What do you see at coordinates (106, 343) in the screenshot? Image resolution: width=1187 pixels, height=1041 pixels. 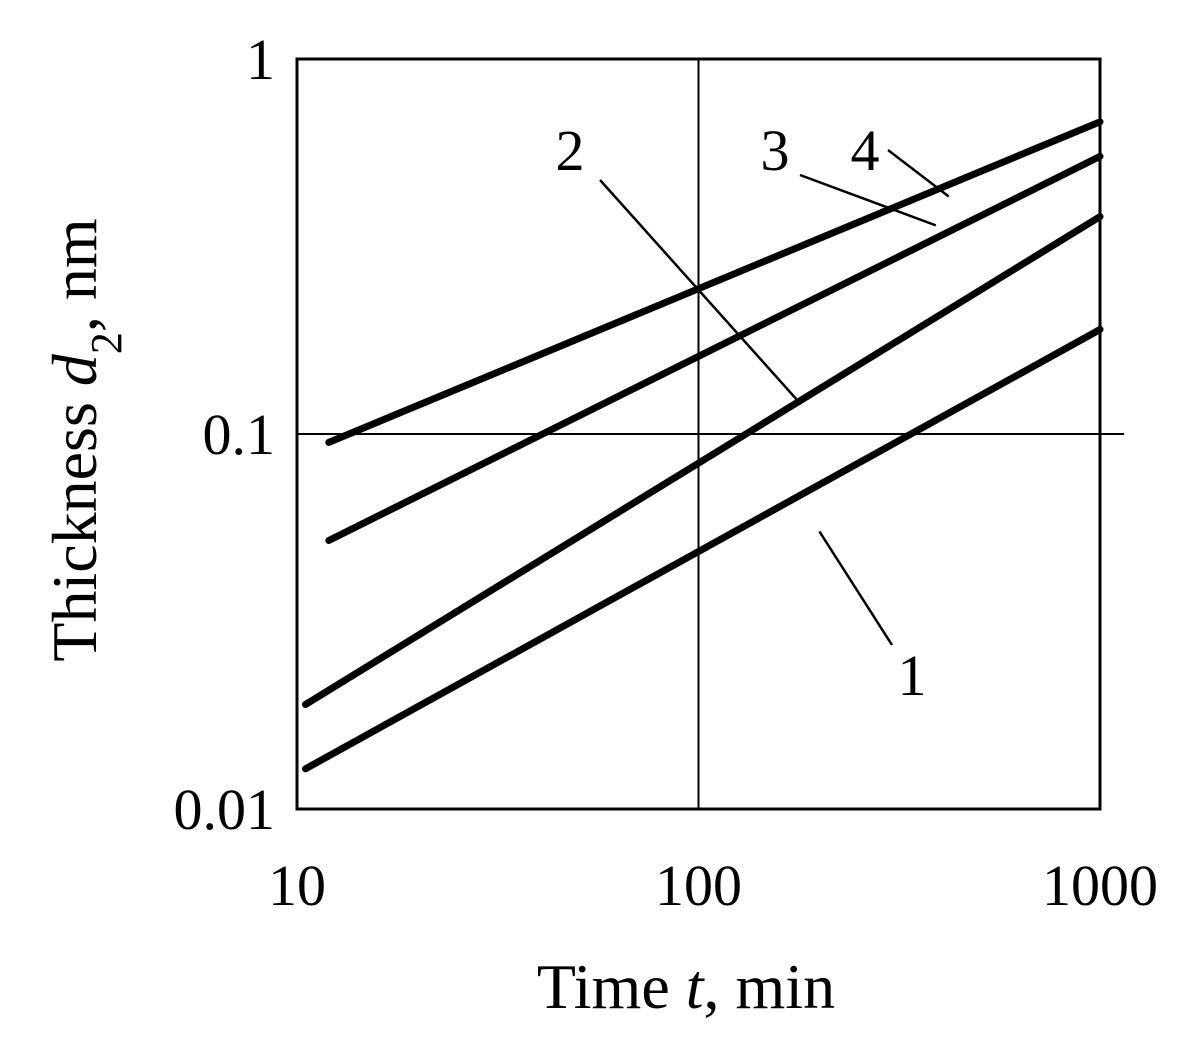 I see `y-axis-title-subscript: 2` at bounding box center [106, 343].